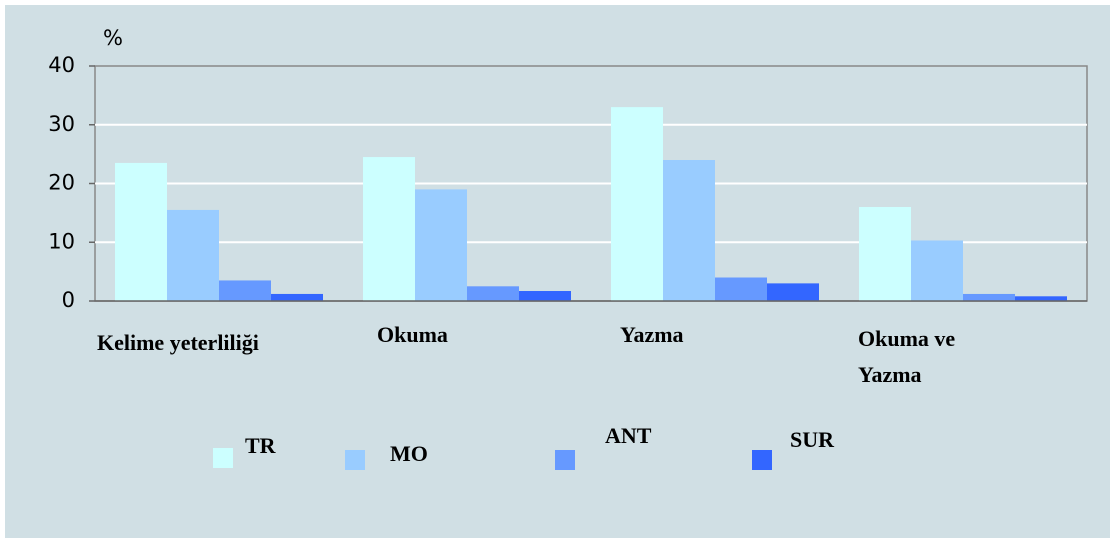  Describe the element at coordinates (652, 334) in the screenshot. I see `x-tick-label: Yazma` at that location.